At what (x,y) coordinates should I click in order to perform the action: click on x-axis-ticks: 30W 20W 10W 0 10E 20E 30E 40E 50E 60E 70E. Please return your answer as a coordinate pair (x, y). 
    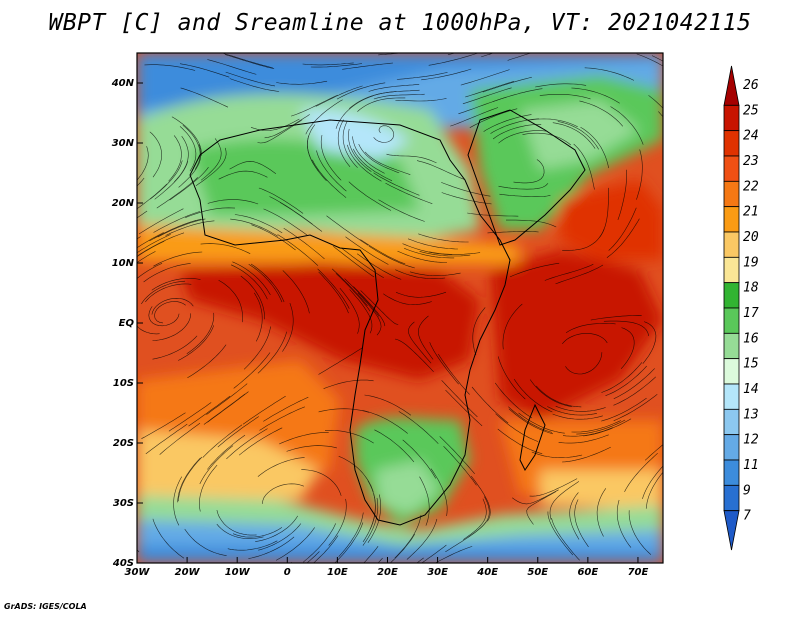
    Looking at the image, I should click on (386, 567).